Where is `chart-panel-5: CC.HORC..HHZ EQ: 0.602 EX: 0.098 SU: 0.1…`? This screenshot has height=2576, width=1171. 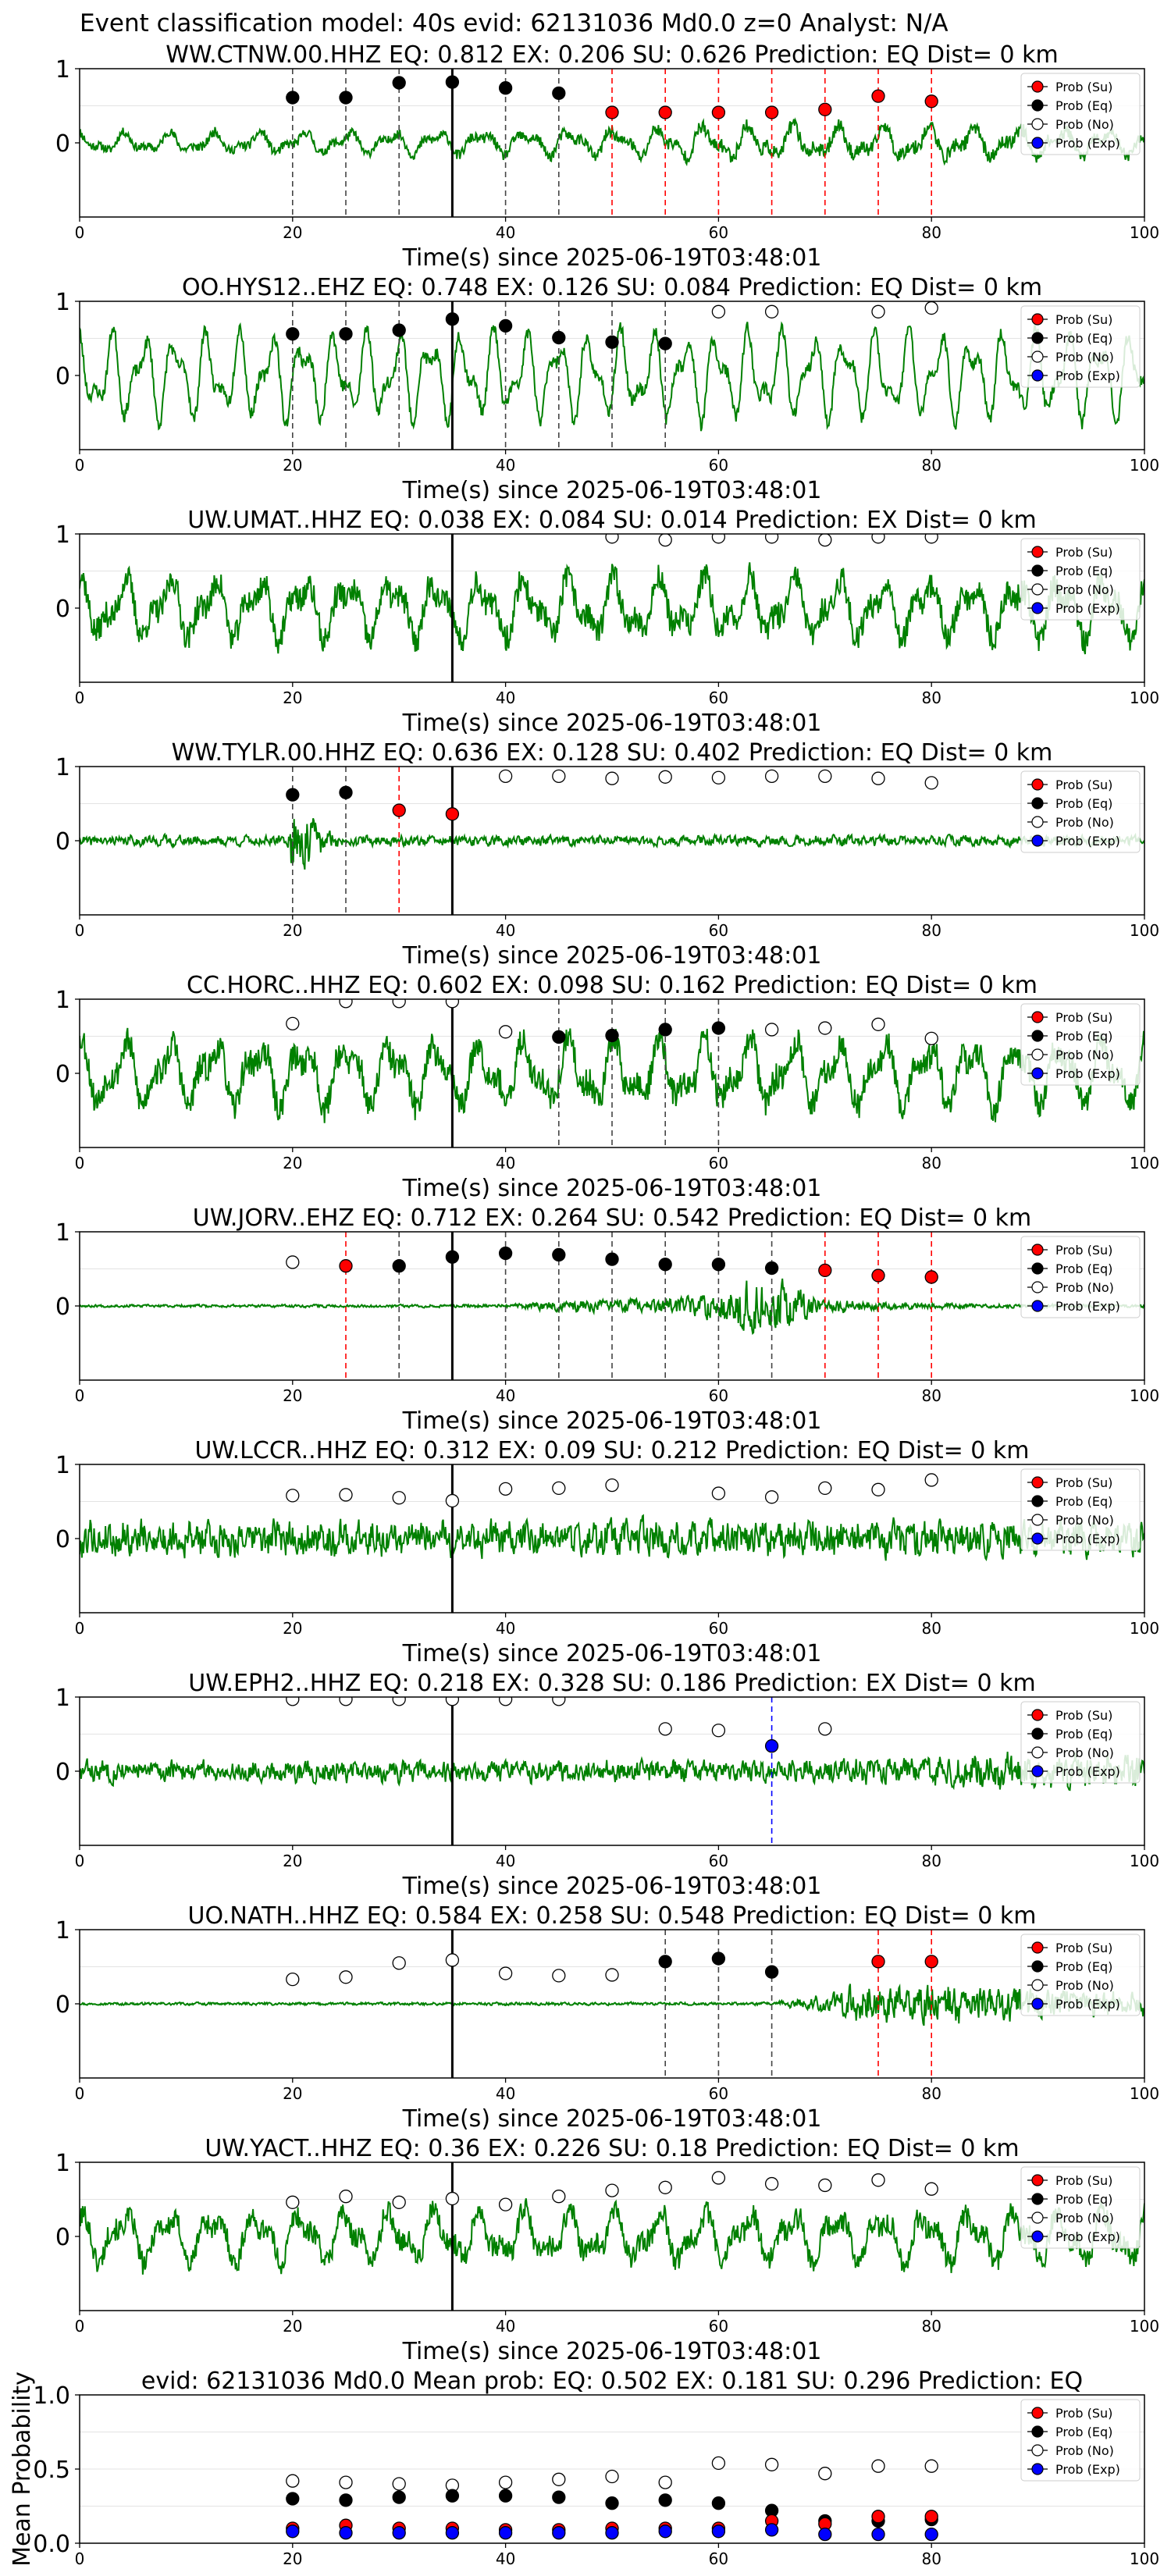 chart-panel-5: CC.HORC..HHZ EQ: 0.602 EX: 0.098 SU: 0.1… is located at coordinates (607, 1087).